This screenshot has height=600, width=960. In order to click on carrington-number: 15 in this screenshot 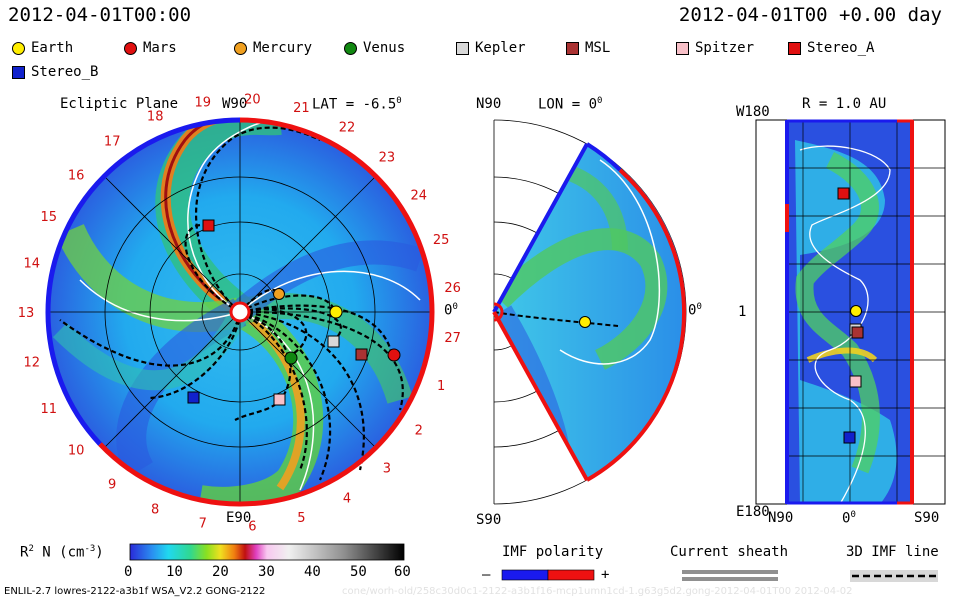, I will do `click(49, 217)`.